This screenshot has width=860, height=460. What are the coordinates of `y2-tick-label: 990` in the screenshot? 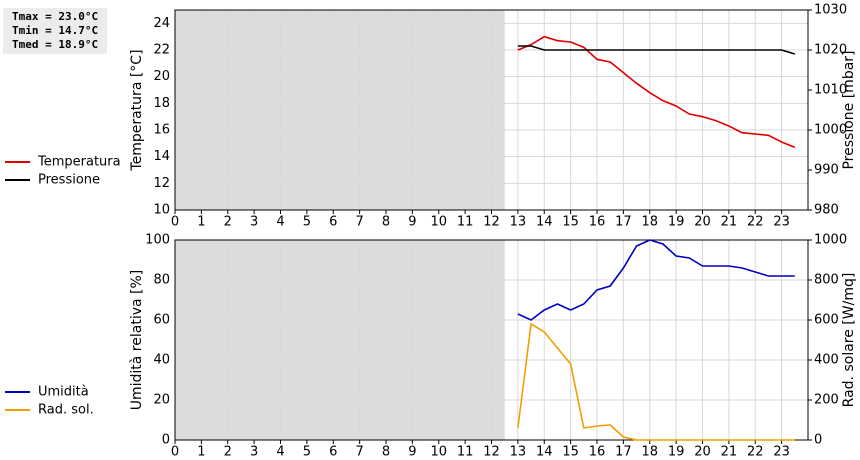 It's located at (826, 170).